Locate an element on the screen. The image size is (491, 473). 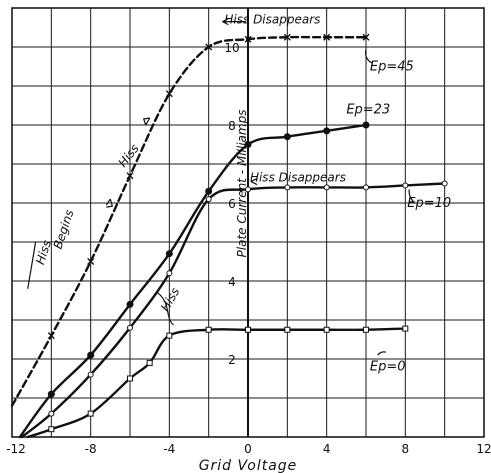
ep10-leader is located at coordinates (412, 196).